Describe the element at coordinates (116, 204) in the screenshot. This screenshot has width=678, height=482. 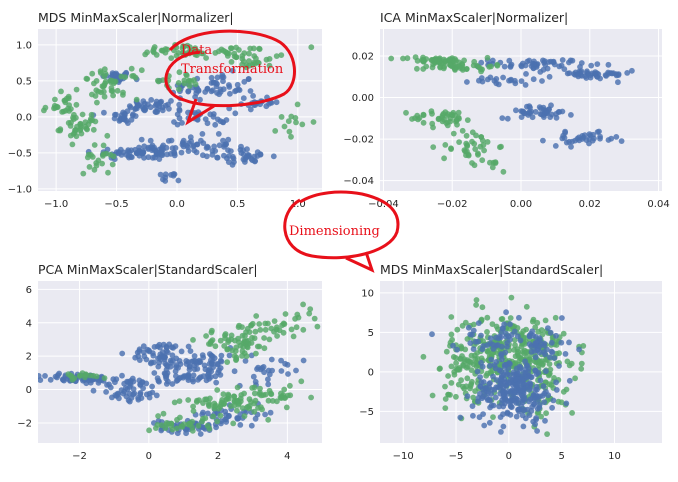
I see `x-tick-label: −0.5` at that location.